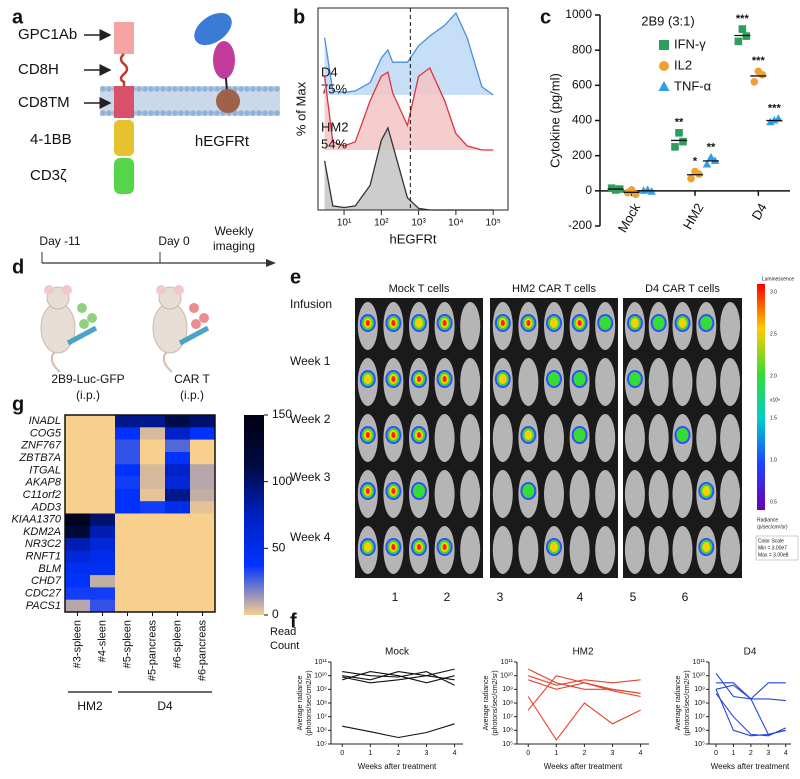  What do you see at coordinates (409, 109) in the screenshot?
I see `histogram-area` at bounding box center [409, 109].